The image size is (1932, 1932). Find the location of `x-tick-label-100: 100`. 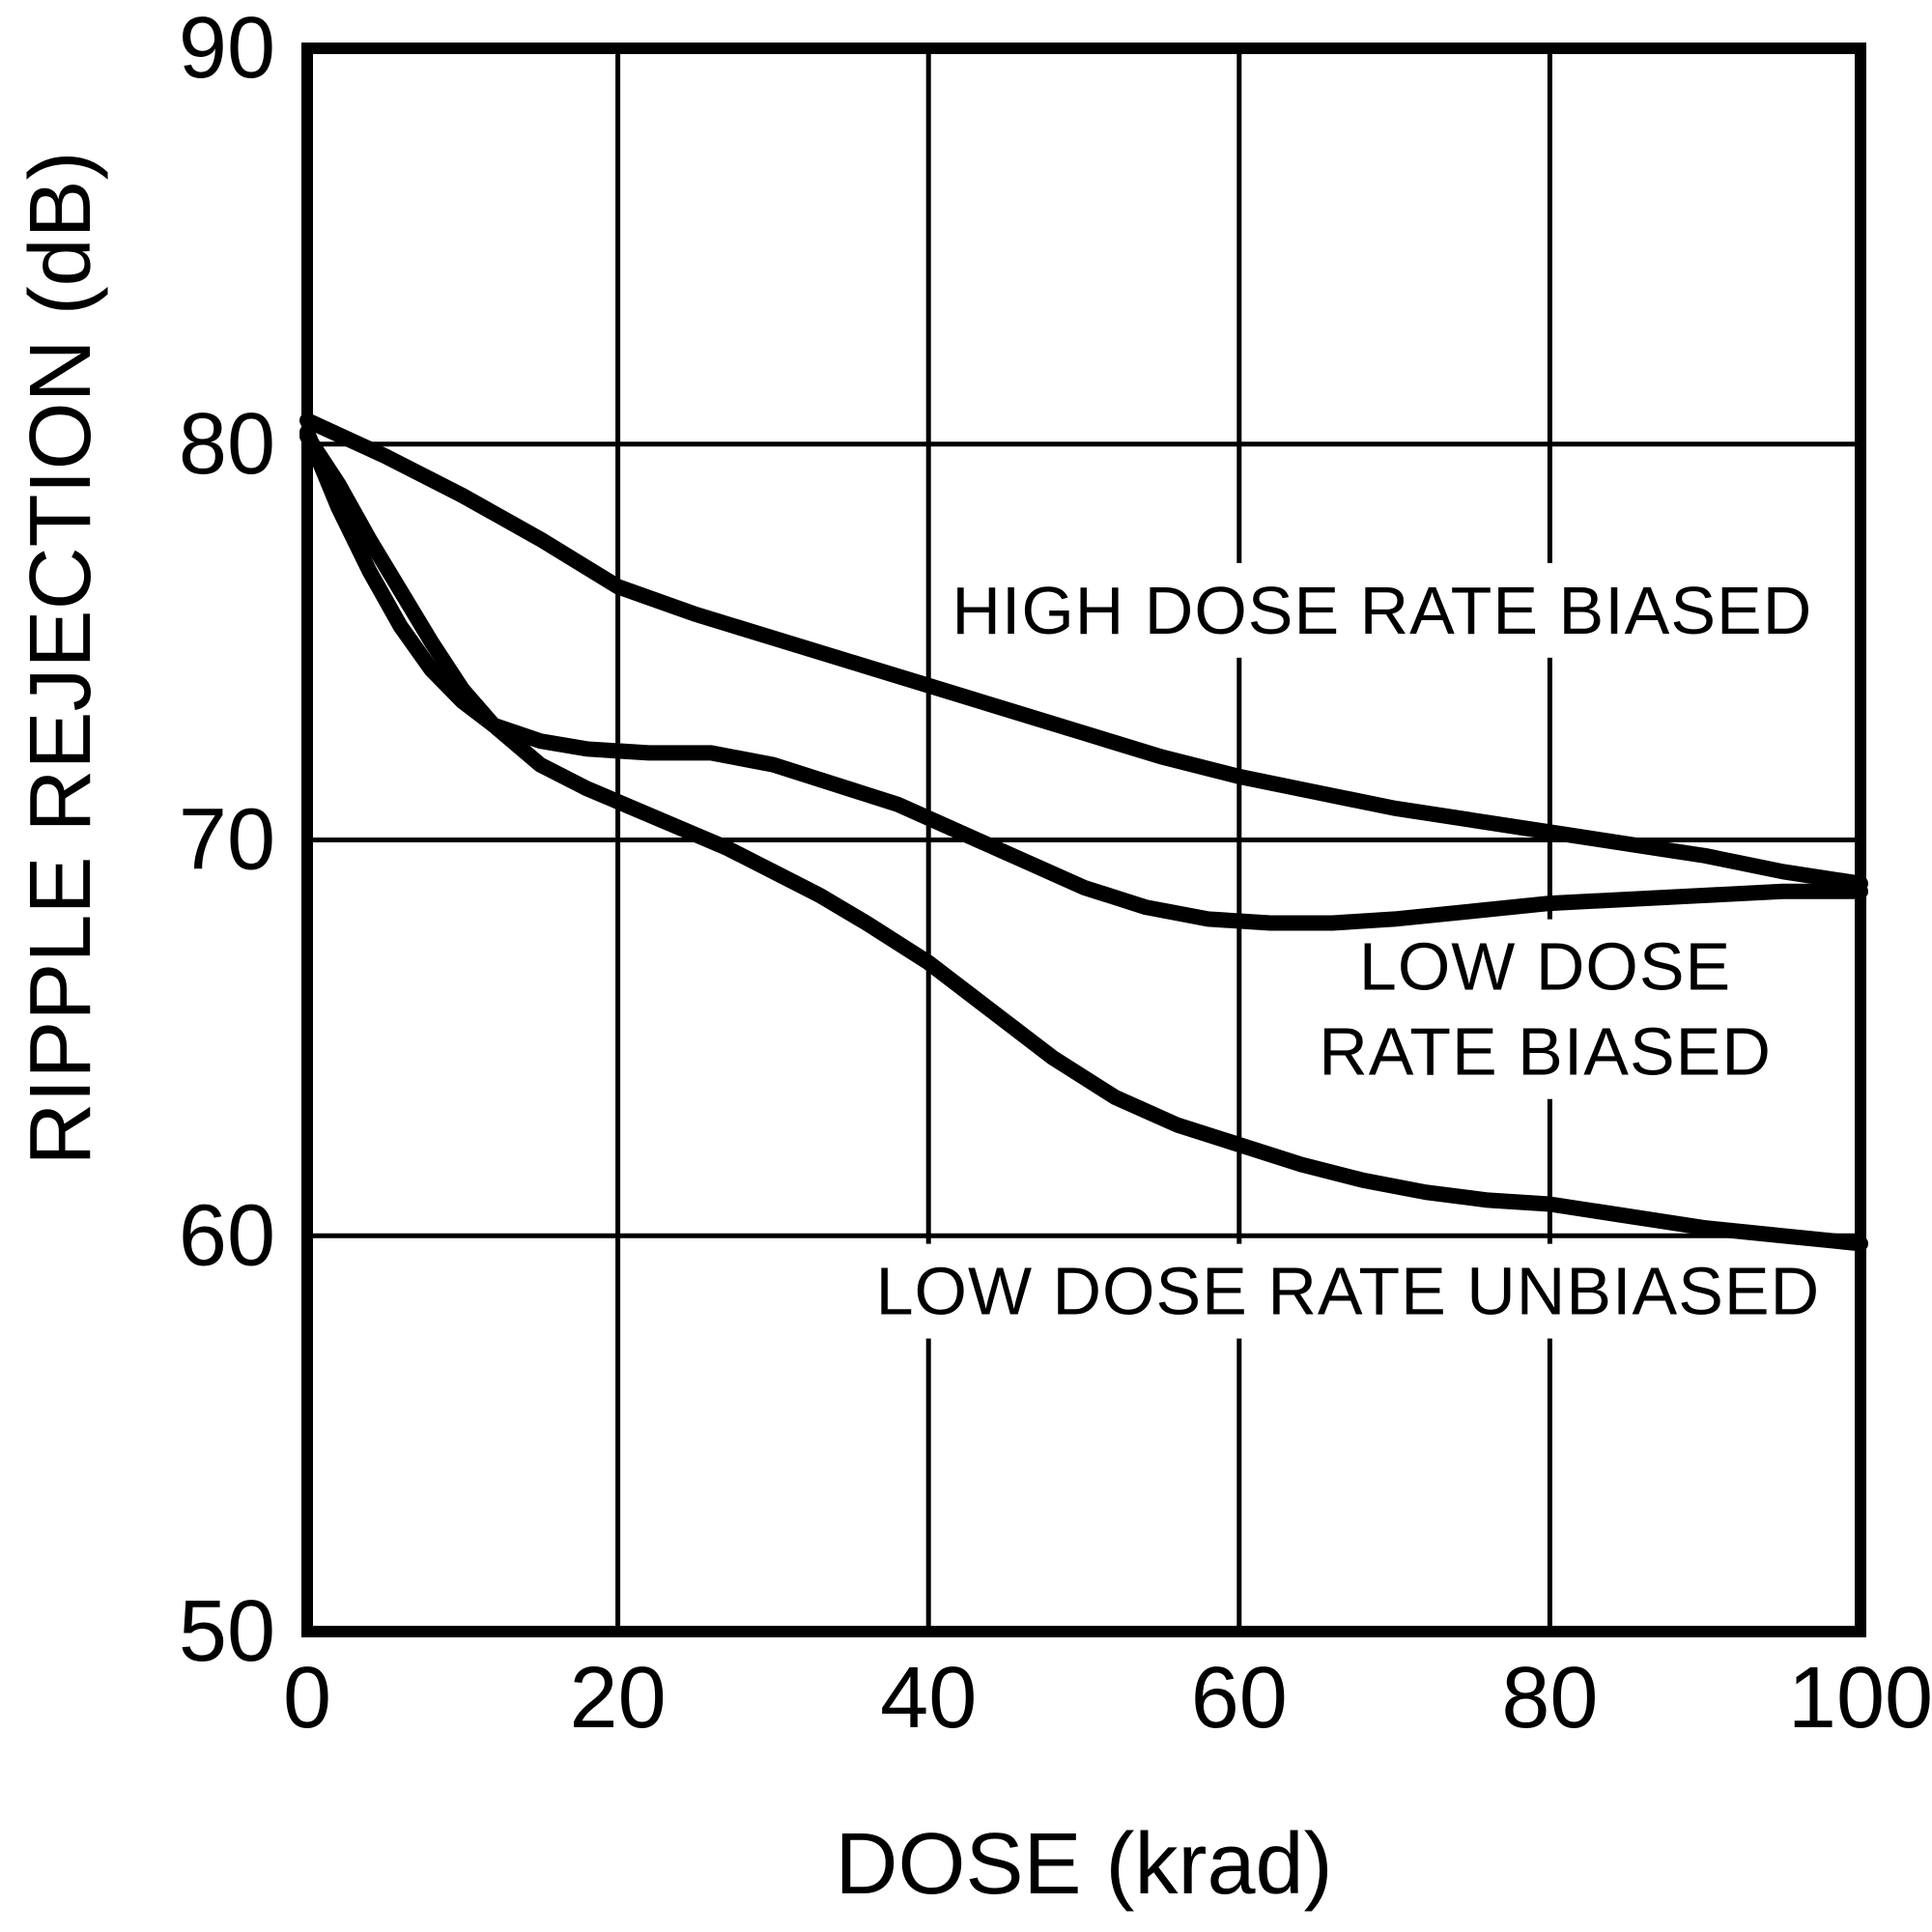

x-tick-label-100: 100 is located at coordinates (1860, 1698).